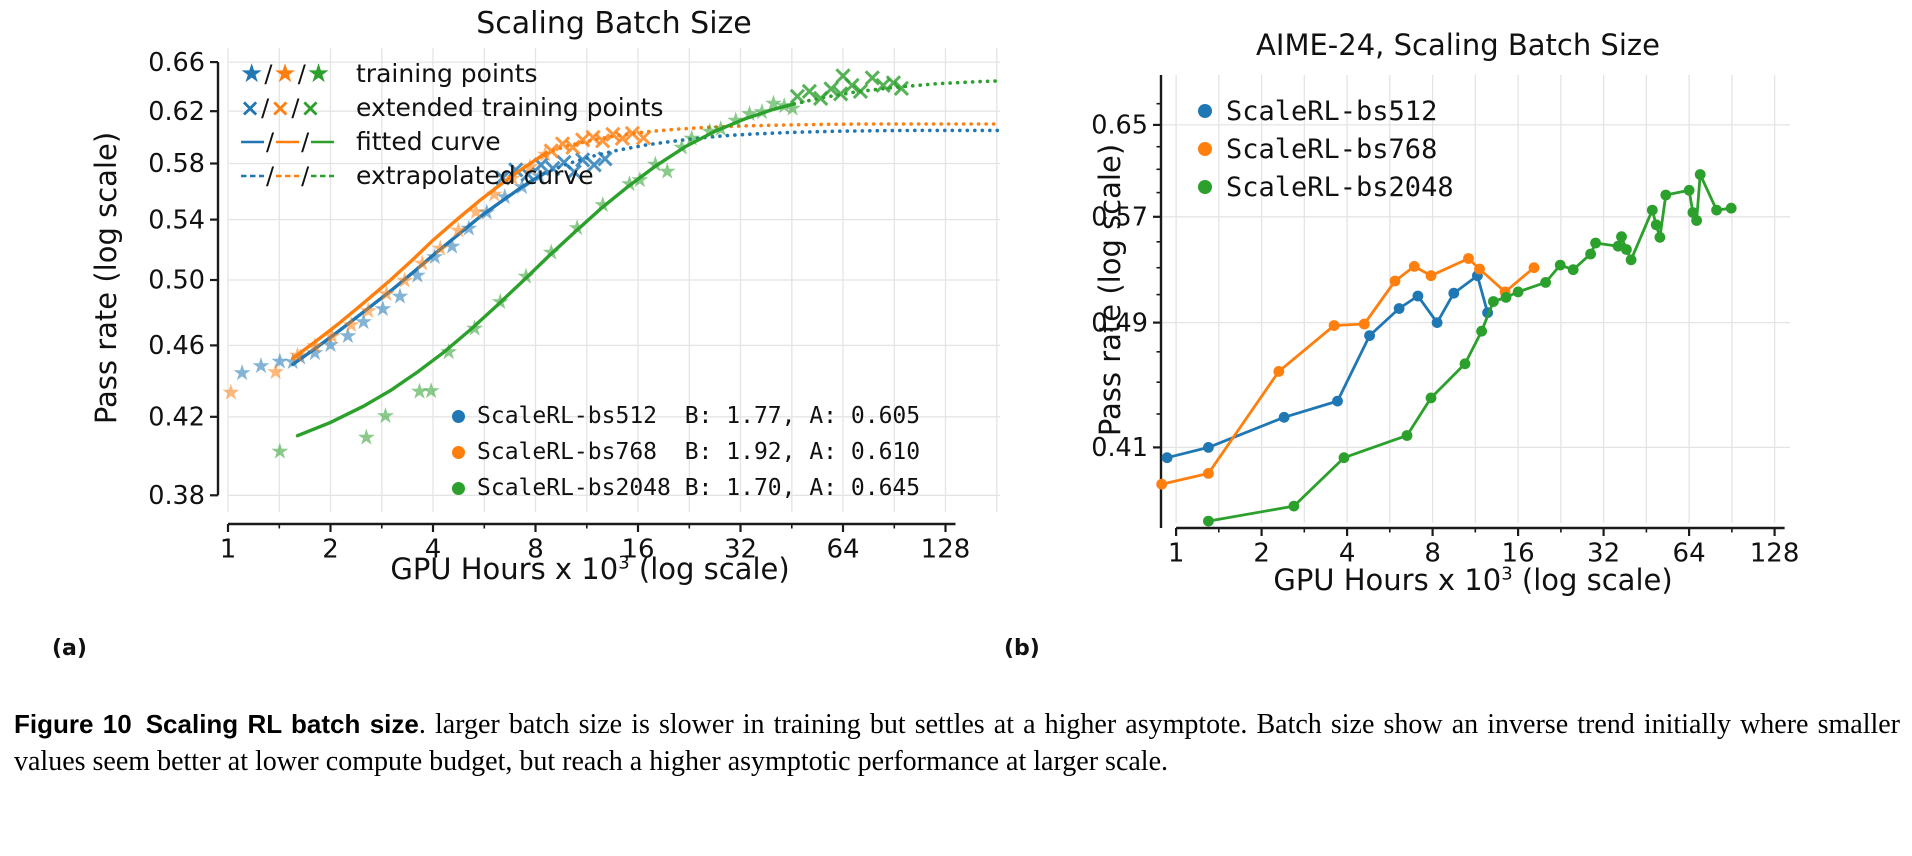 The image size is (1912, 856). Describe the element at coordinates (614, 23) in the screenshot. I see `plot-a-title: Scaling Batch Size` at that location.